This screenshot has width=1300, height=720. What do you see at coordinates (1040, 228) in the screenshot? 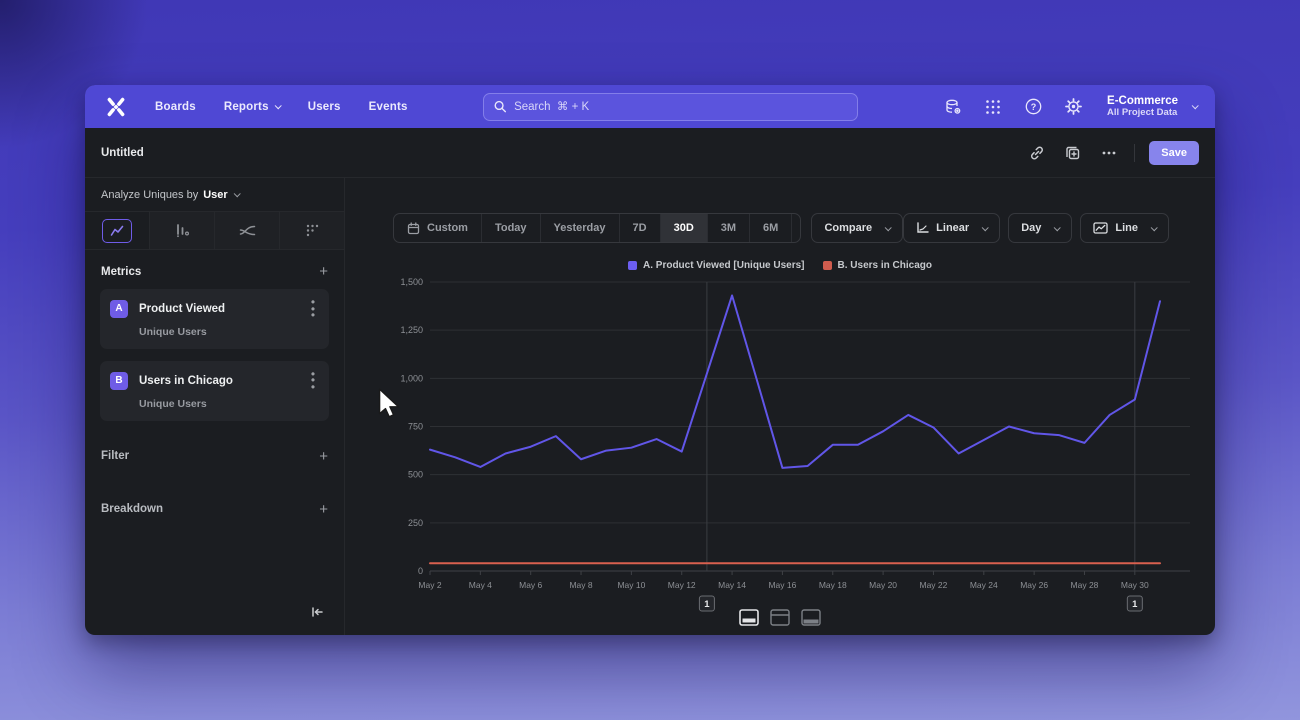
I see `interval-dropdown: Day` at bounding box center [1040, 228].